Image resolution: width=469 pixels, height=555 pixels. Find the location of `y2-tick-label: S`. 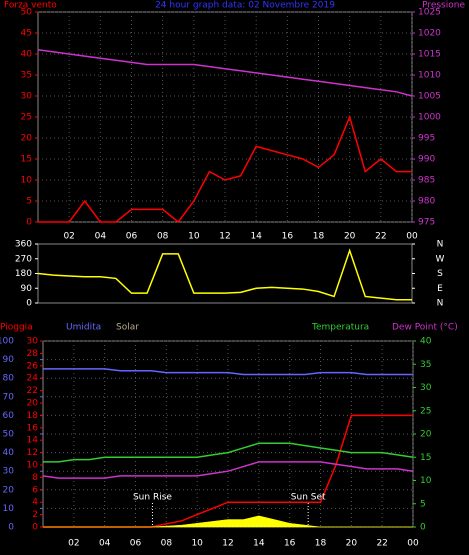

y2-tick-label: S is located at coordinates (440, 274).